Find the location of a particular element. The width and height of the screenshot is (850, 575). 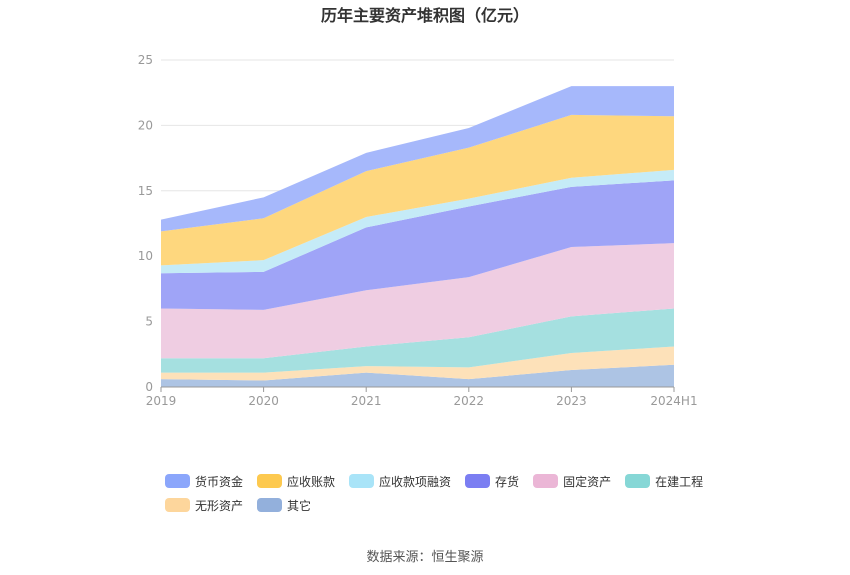

x-tick-label: 2020 is located at coordinates (263, 401).